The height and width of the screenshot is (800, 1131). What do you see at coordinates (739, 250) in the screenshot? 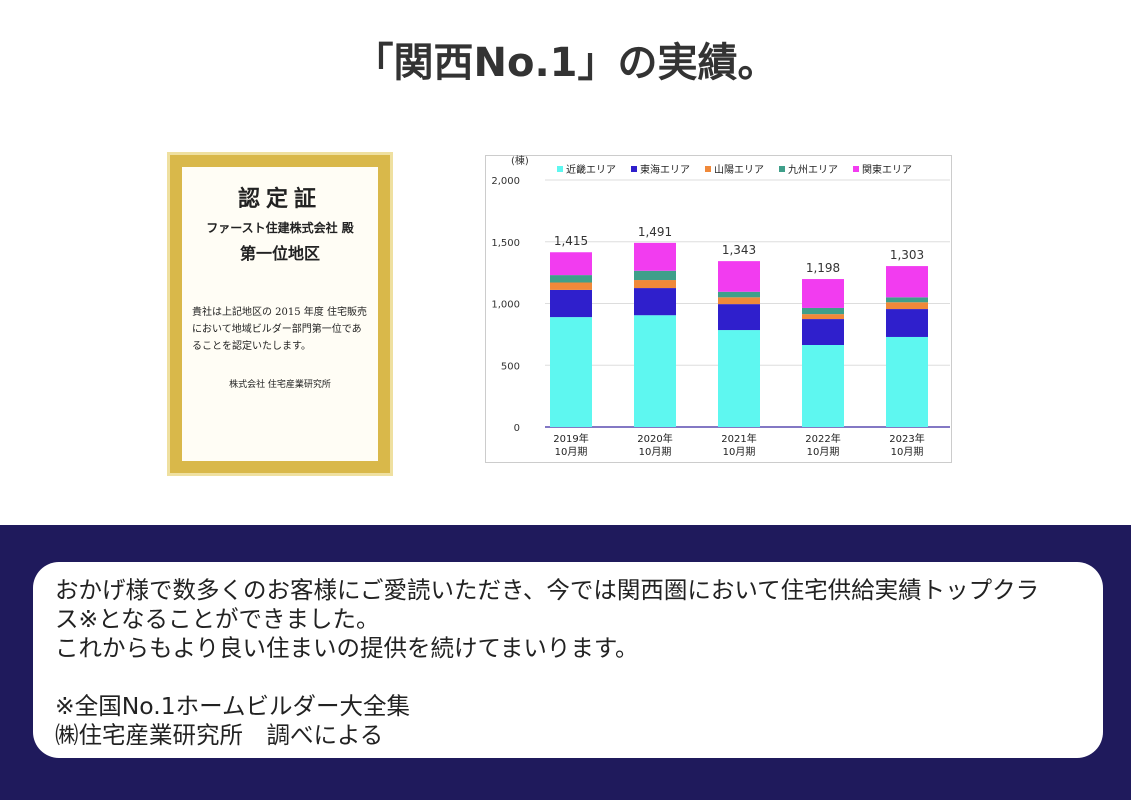
I see `total-label: 1,343` at bounding box center [739, 250].